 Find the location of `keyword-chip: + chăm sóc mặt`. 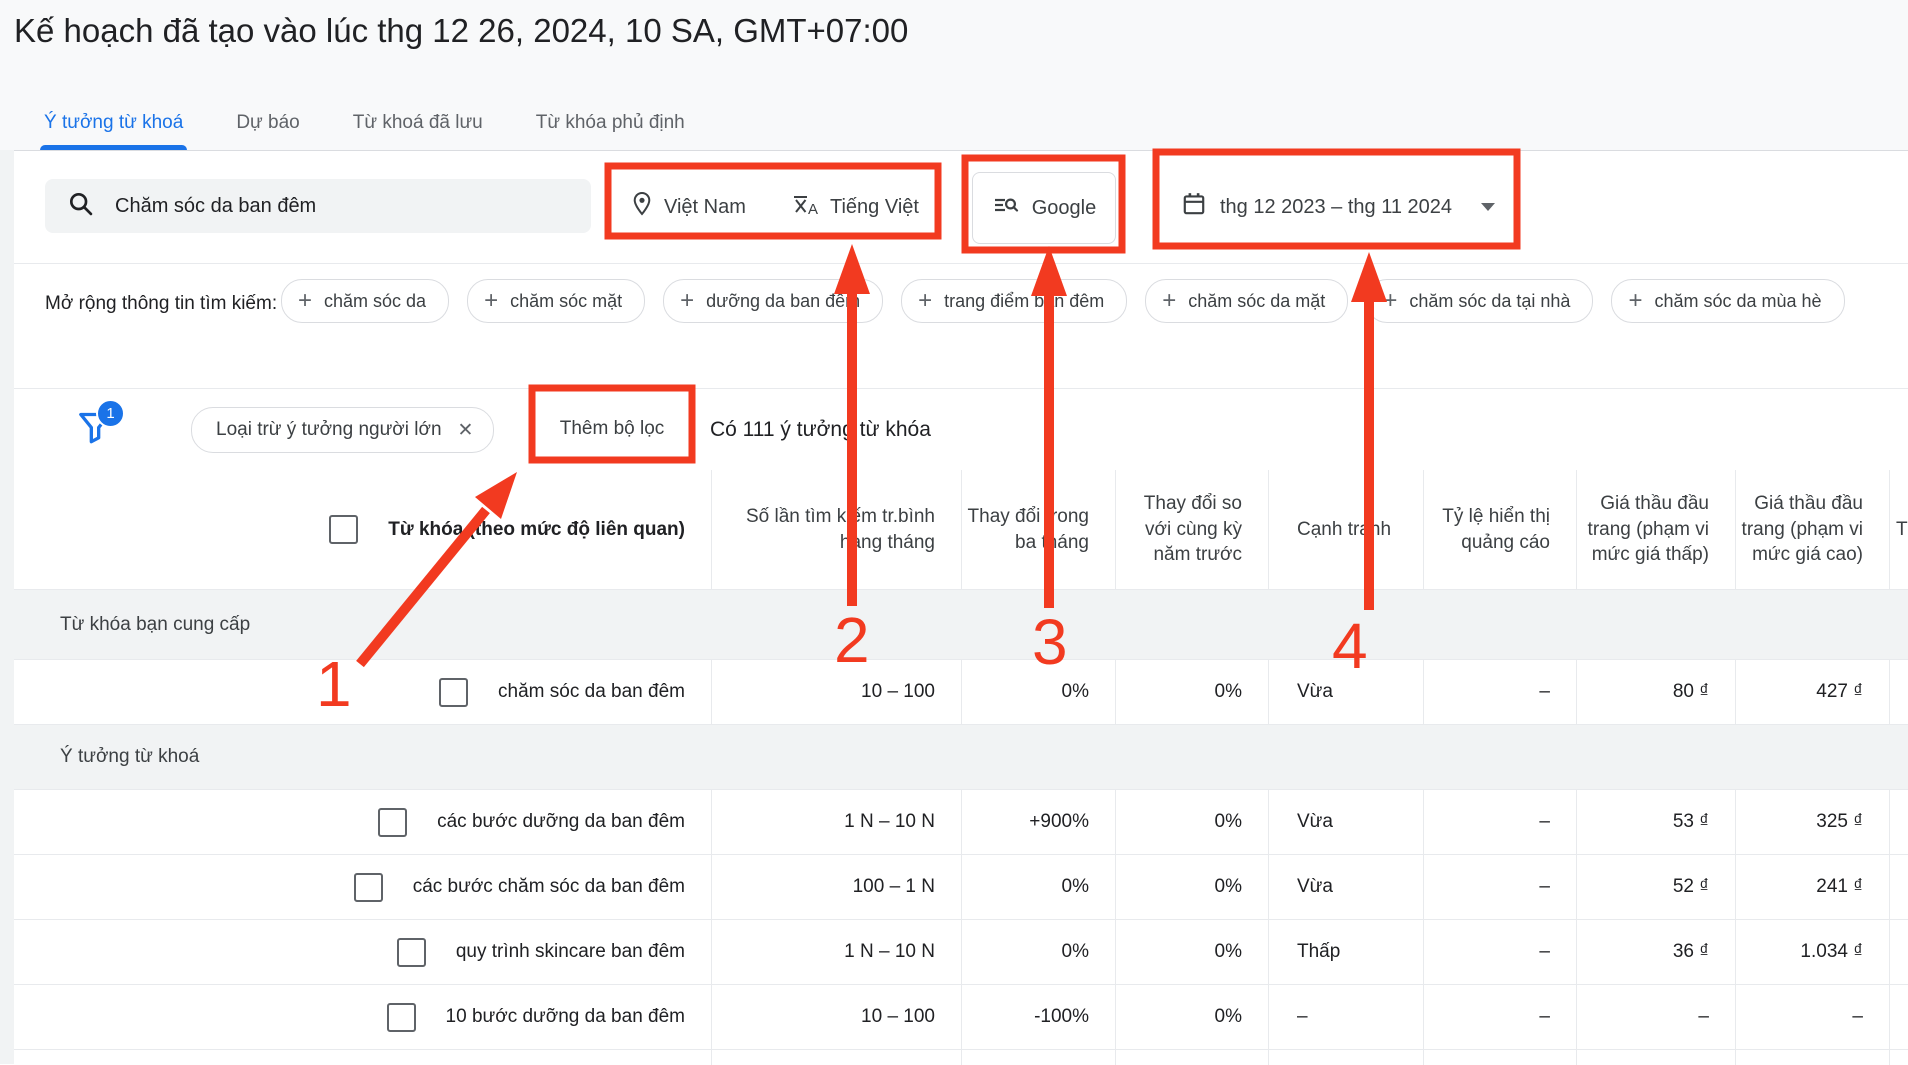

keyword-chip: + chăm sóc mặt is located at coordinates (556, 301).